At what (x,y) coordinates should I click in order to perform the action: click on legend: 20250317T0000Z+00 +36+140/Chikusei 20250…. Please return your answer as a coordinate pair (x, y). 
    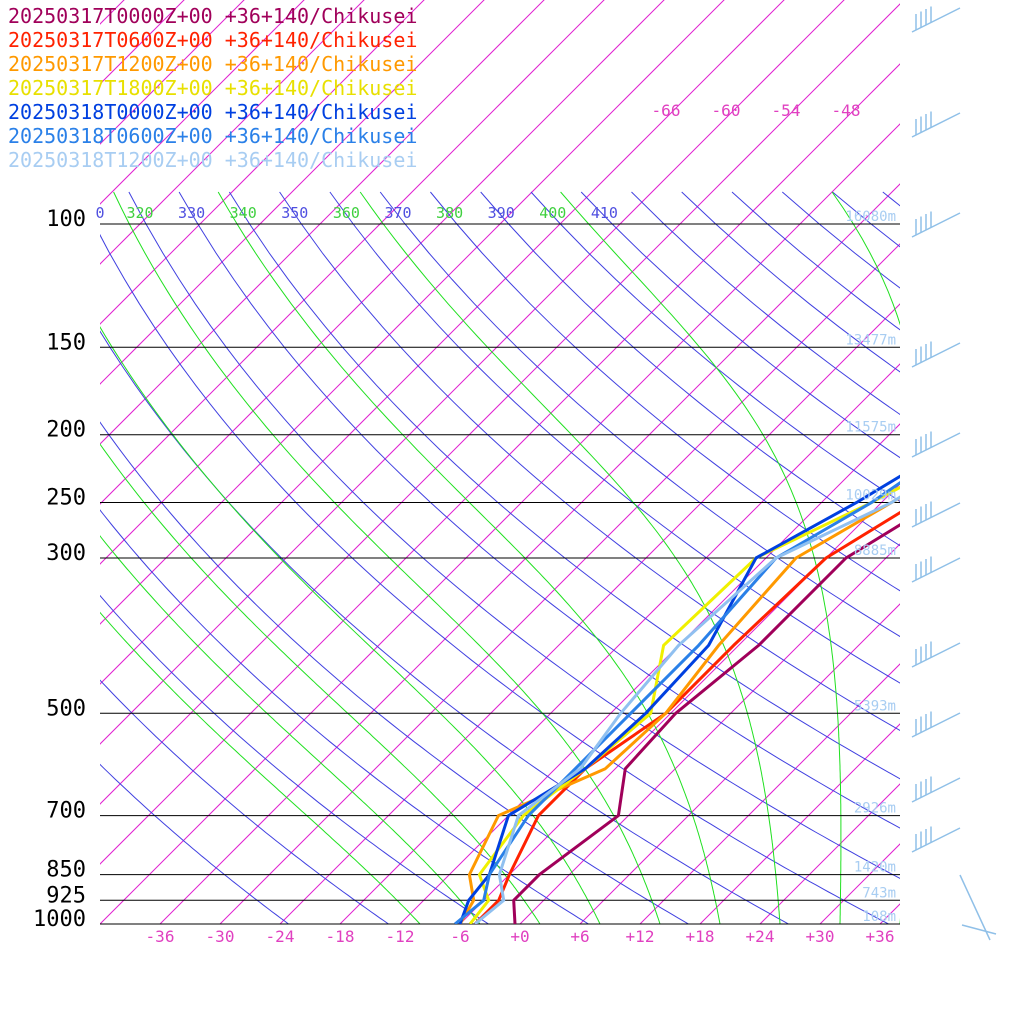
    Looking at the image, I should click on (212, 88).